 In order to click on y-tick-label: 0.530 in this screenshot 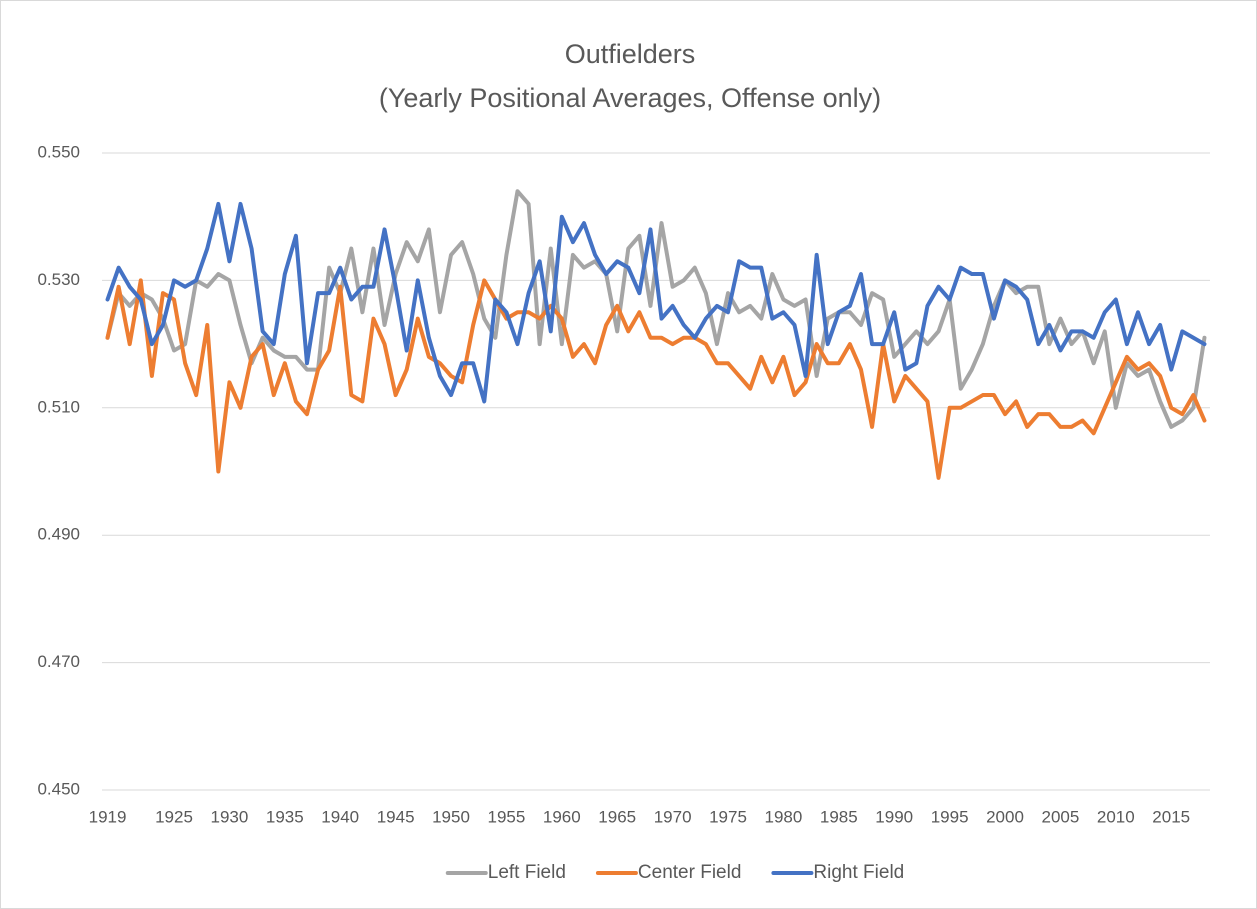, I will do `click(58, 279)`.